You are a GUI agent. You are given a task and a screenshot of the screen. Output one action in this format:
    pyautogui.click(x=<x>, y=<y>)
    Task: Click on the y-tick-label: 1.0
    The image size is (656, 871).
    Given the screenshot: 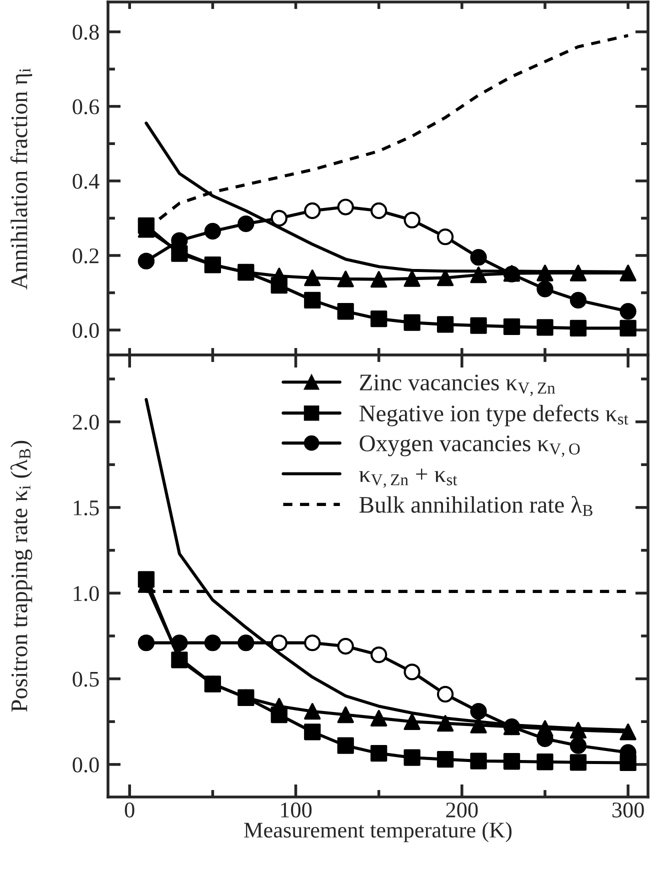 What is the action you would take?
    pyautogui.click(x=86, y=594)
    